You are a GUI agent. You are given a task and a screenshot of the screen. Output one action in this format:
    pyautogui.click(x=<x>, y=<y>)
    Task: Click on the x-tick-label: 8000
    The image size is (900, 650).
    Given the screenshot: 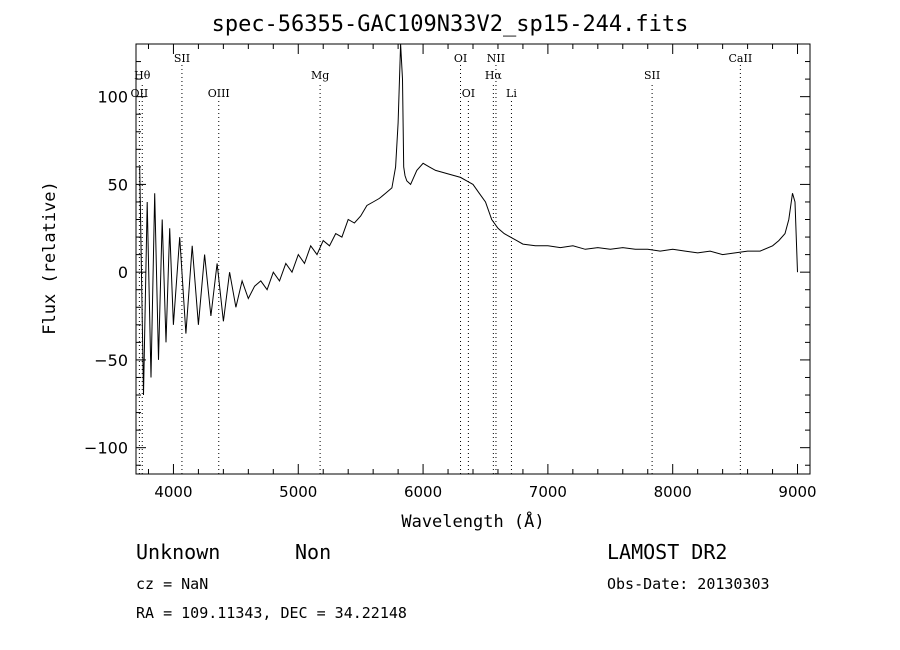 What is the action you would take?
    pyautogui.click(x=673, y=492)
    